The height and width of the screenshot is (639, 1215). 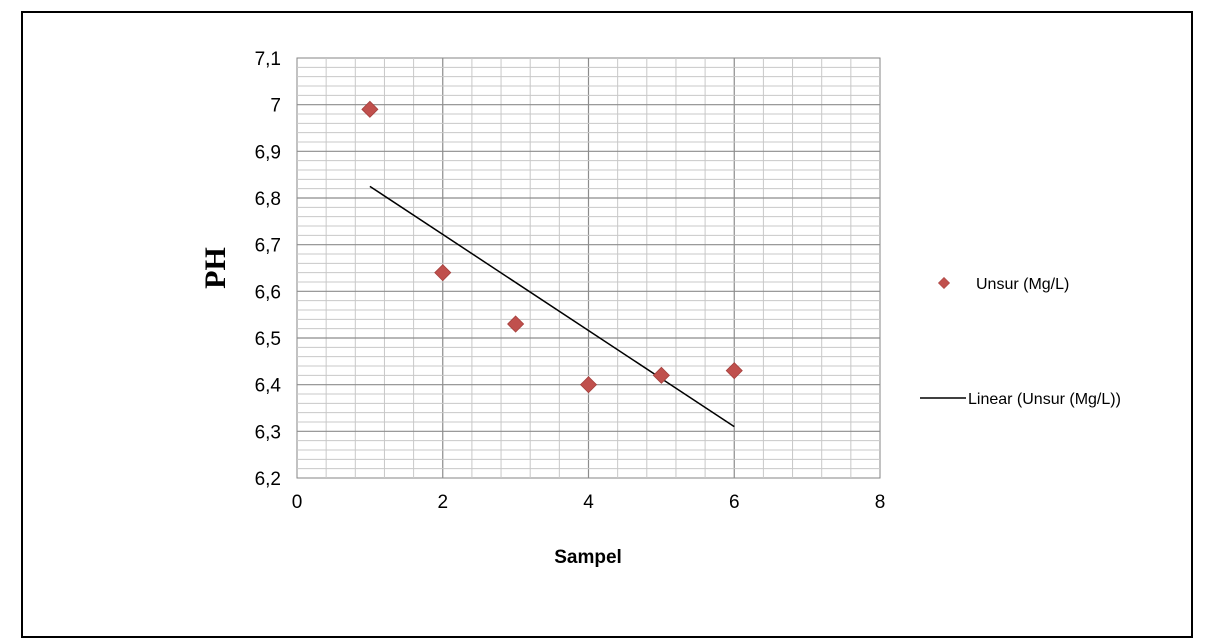 I want to click on legend-label-unsur: Unsur (Mg/L), so click(x=1022, y=284).